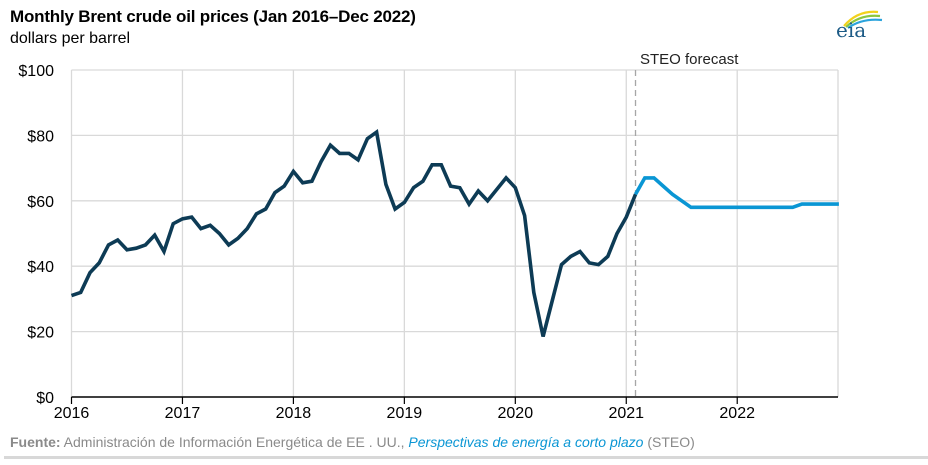  I want to click on y-tick-label: $20, so click(40, 333).